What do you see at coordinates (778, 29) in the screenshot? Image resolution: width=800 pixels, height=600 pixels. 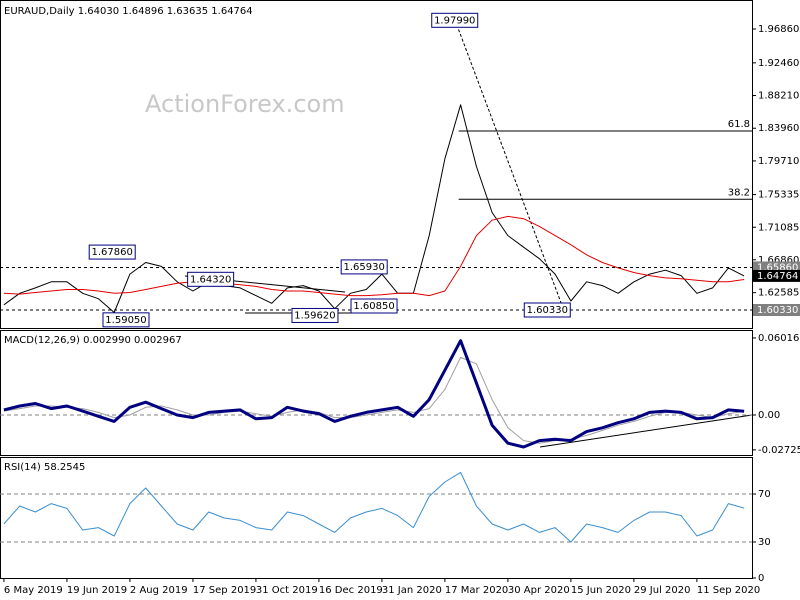 I see `y-tick-label: 1.96860` at bounding box center [778, 29].